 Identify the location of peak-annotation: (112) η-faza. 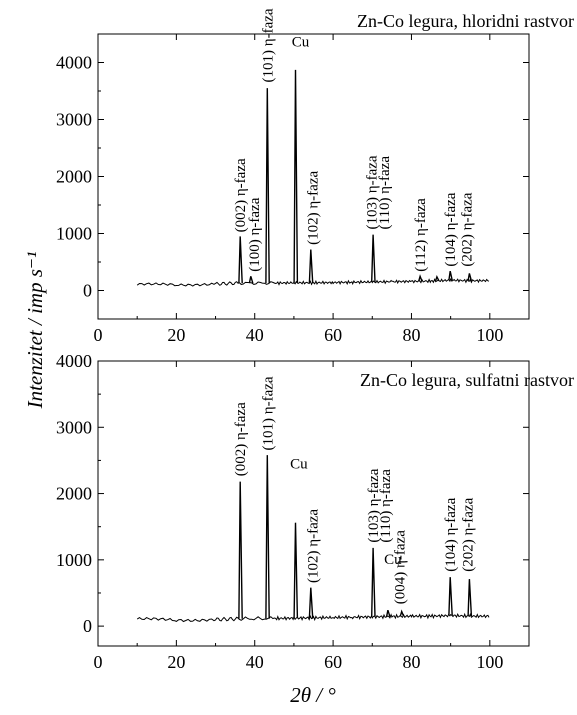
(421, 235).